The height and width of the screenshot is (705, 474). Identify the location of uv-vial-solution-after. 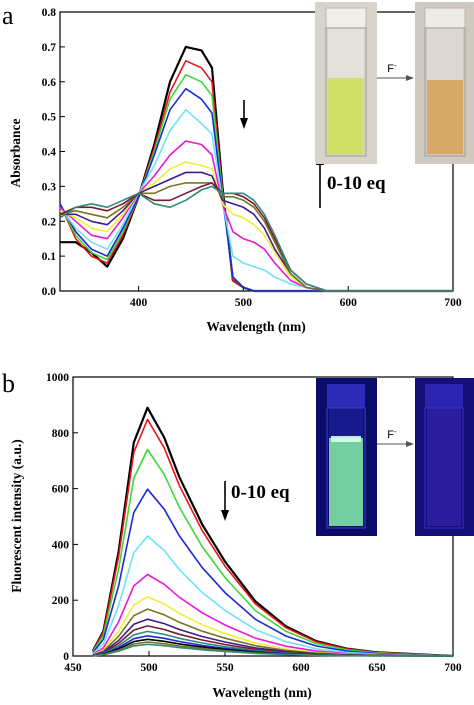
(444, 467).